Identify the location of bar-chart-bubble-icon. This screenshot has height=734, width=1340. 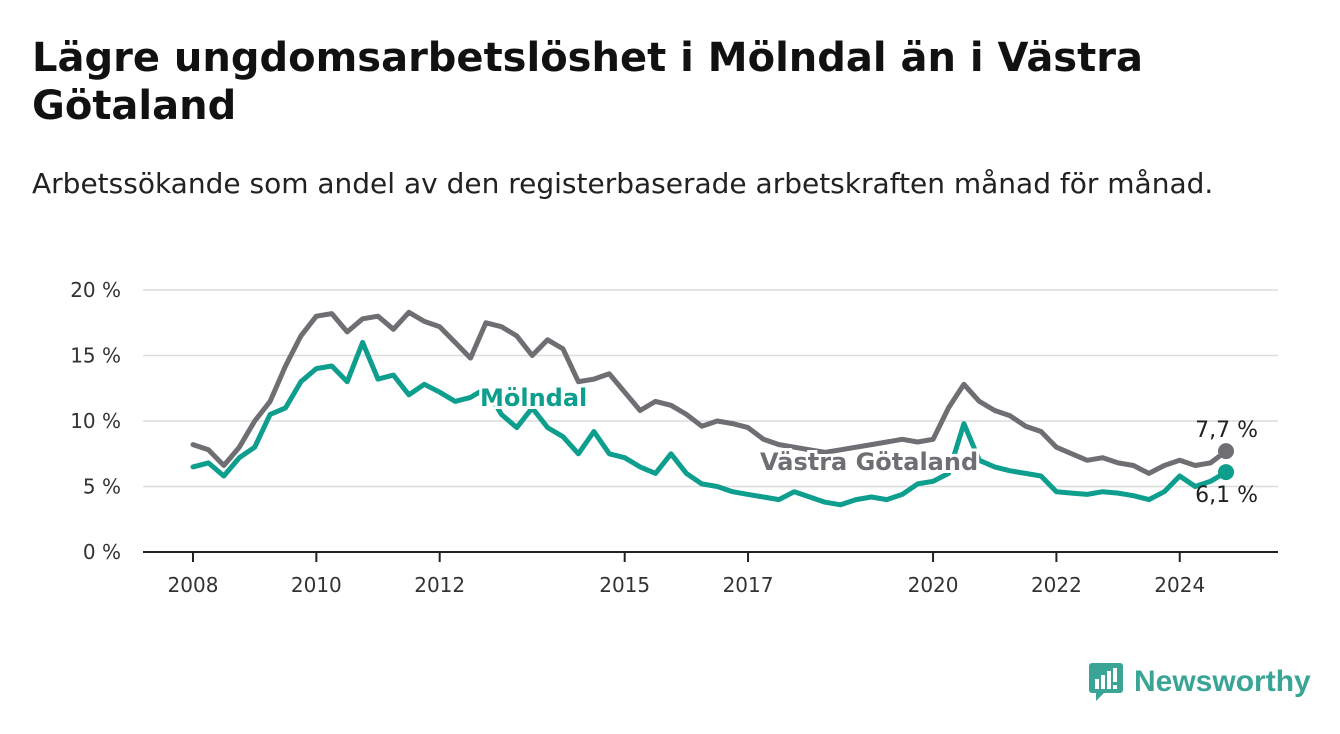
(1106, 682).